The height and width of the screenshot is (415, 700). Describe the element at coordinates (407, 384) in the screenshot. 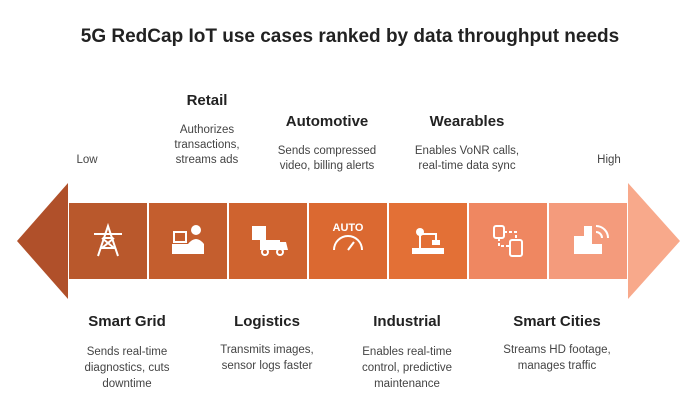

I see `use-case-description: maintenance` at that location.